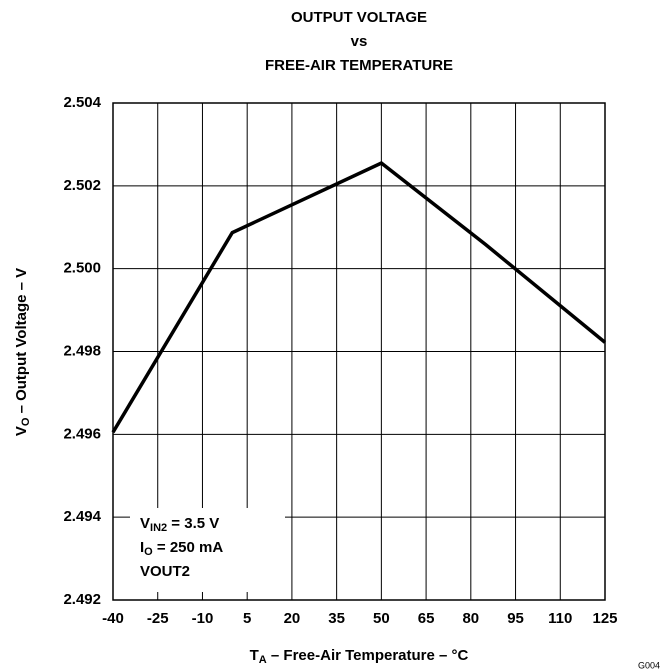 Image resolution: width=662 pixels, height=670 pixels. Describe the element at coordinates (336, 618) in the screenshot. I see `x-tick-label: 35` at that location.